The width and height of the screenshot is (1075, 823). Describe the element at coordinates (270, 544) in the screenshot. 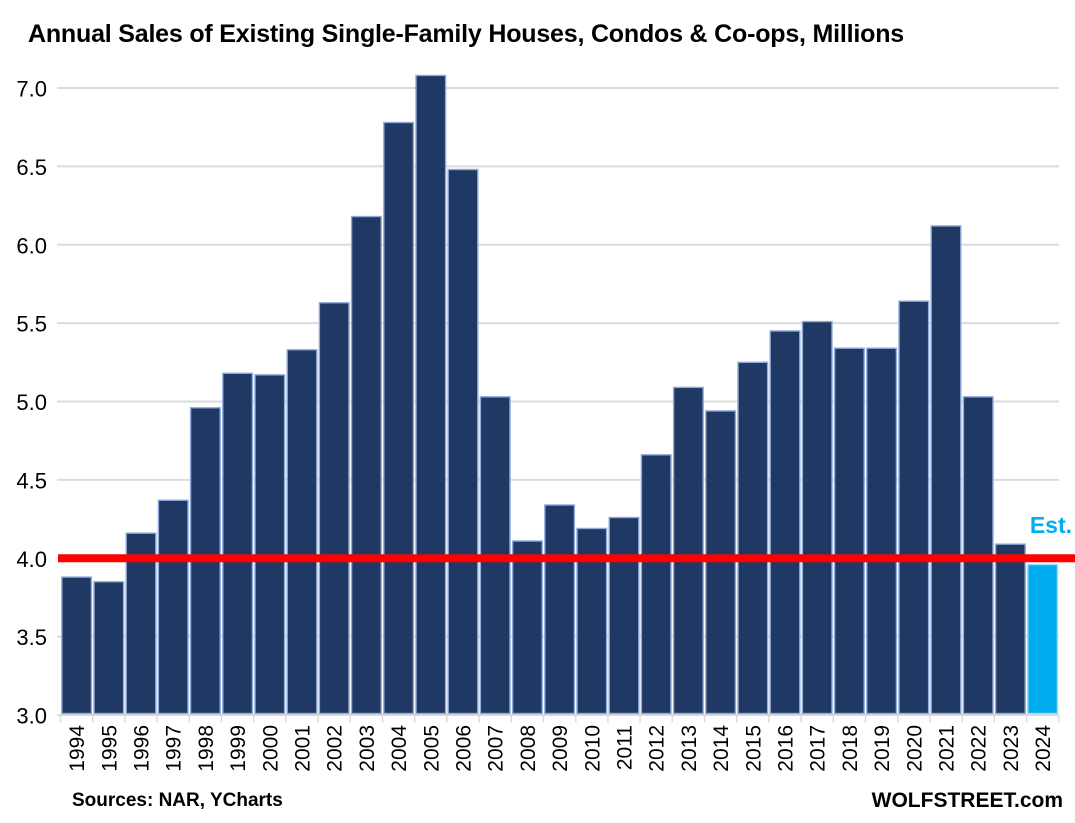

I see `bar-2000` at that location.